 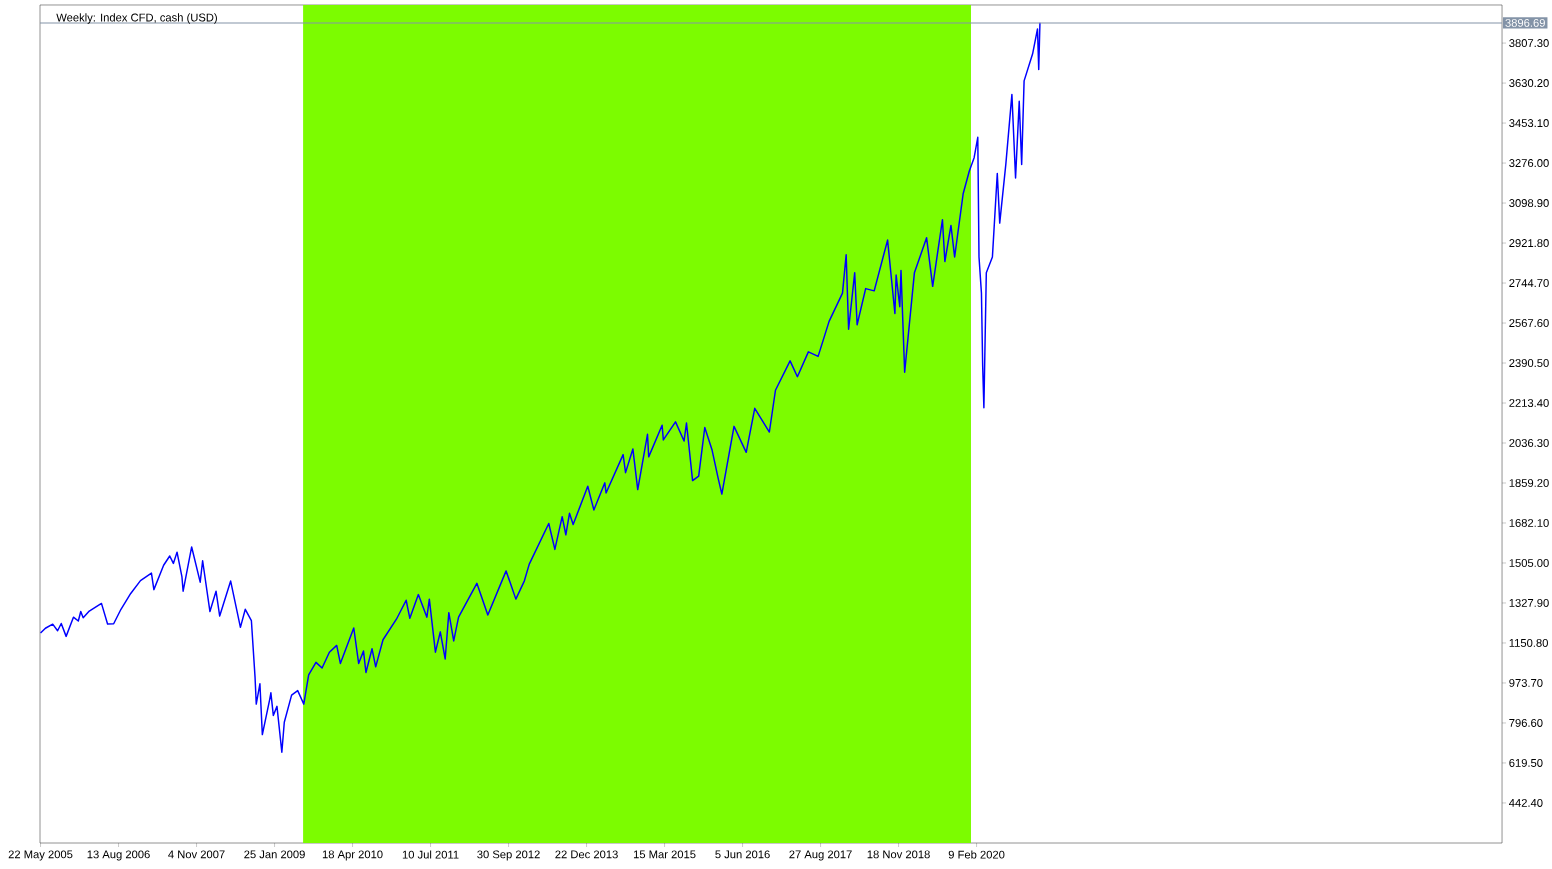 What do you see at coordinates (1529, 523) in the screenshot?
I see `y-tick-label: 1682.10` at bounding box center [1529, 523].